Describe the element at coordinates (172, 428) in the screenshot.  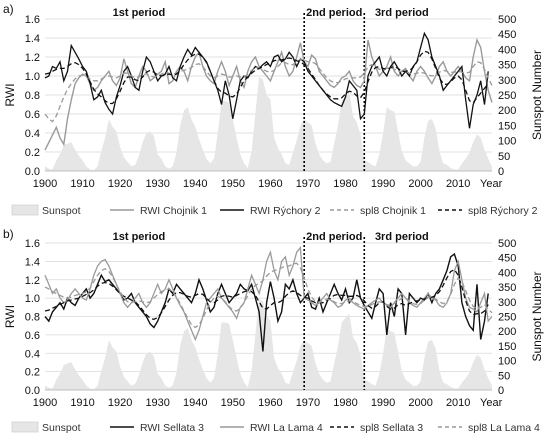
I see `legend-label: RWI Sellata 3` at that location.